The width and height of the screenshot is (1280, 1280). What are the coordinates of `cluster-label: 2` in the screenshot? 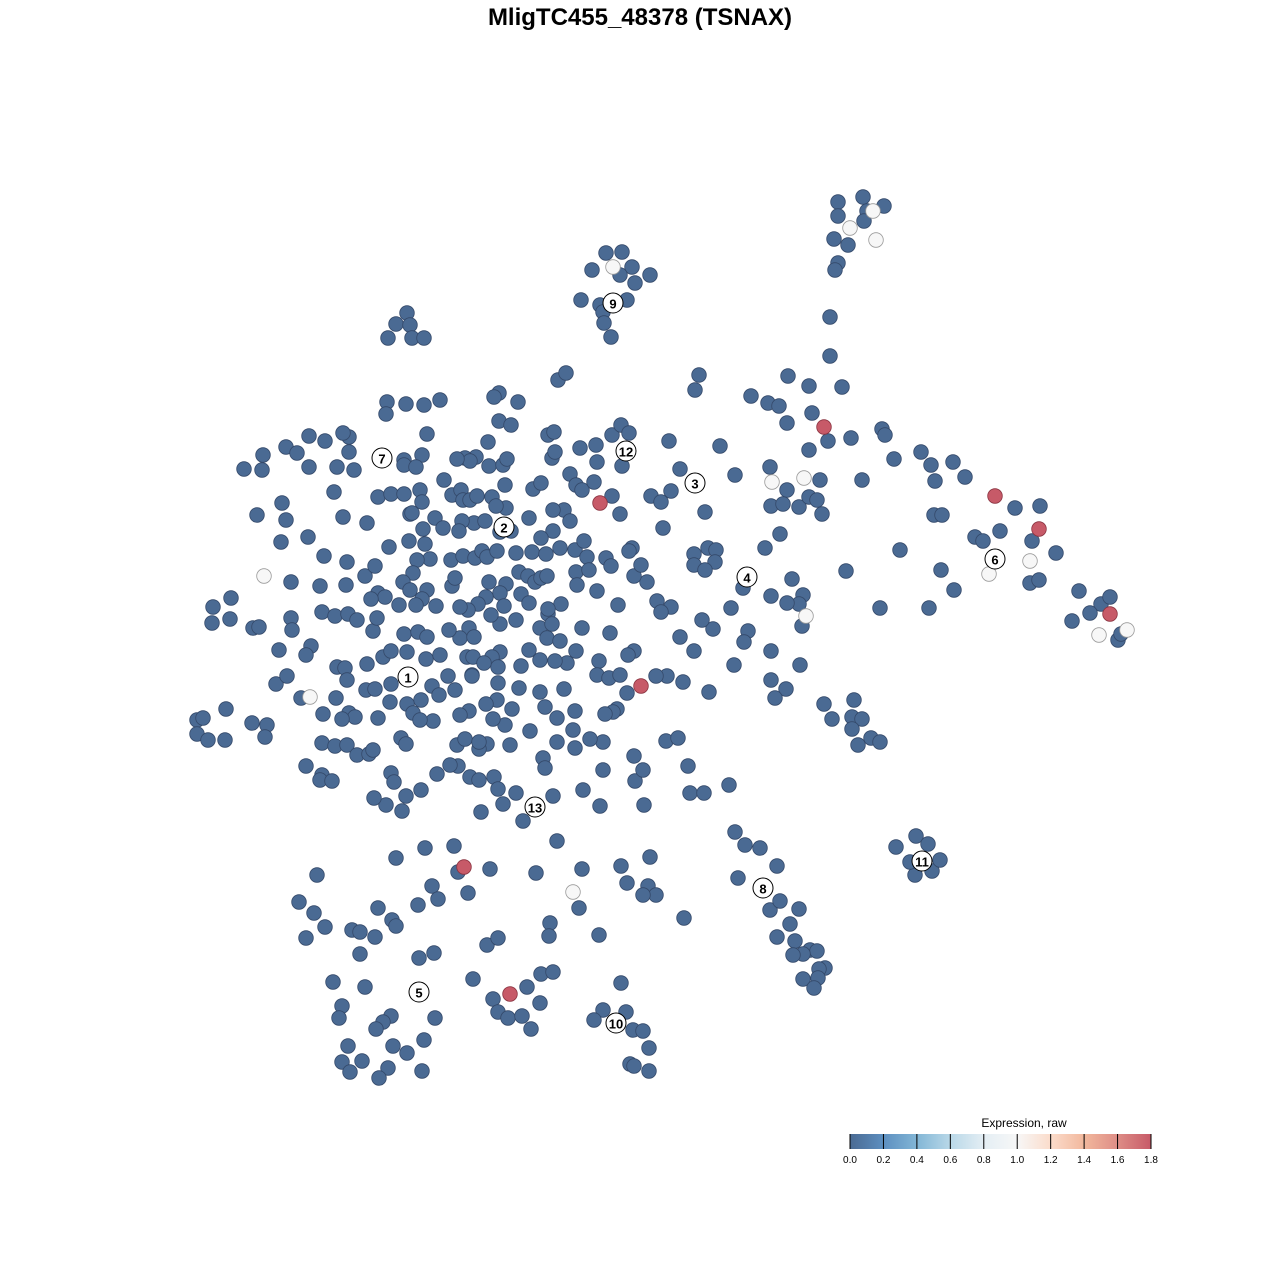 It's located at (504, 527).